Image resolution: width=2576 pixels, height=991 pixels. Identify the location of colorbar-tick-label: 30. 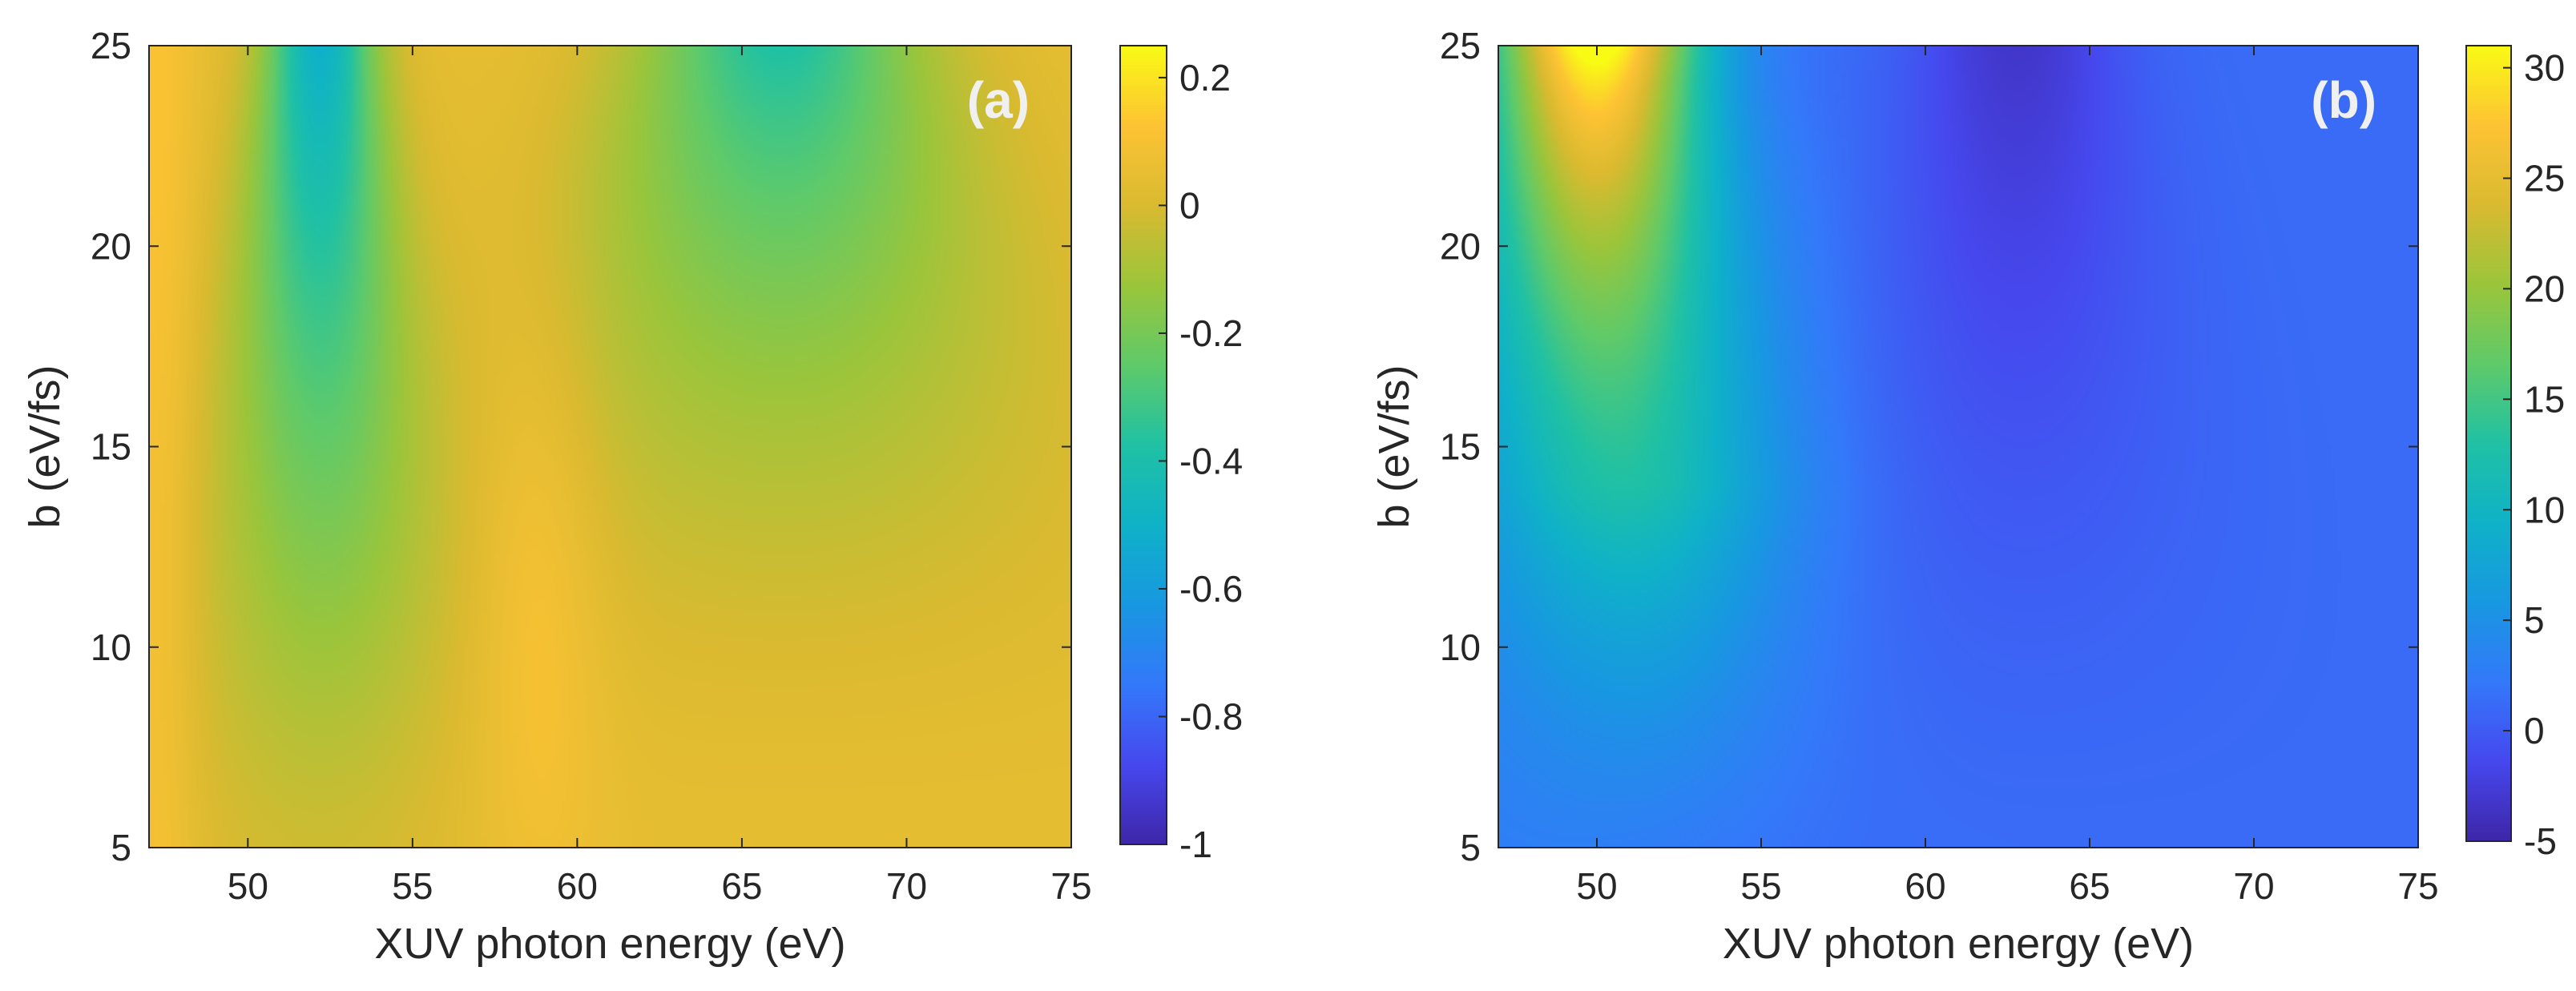
(2544, 68).